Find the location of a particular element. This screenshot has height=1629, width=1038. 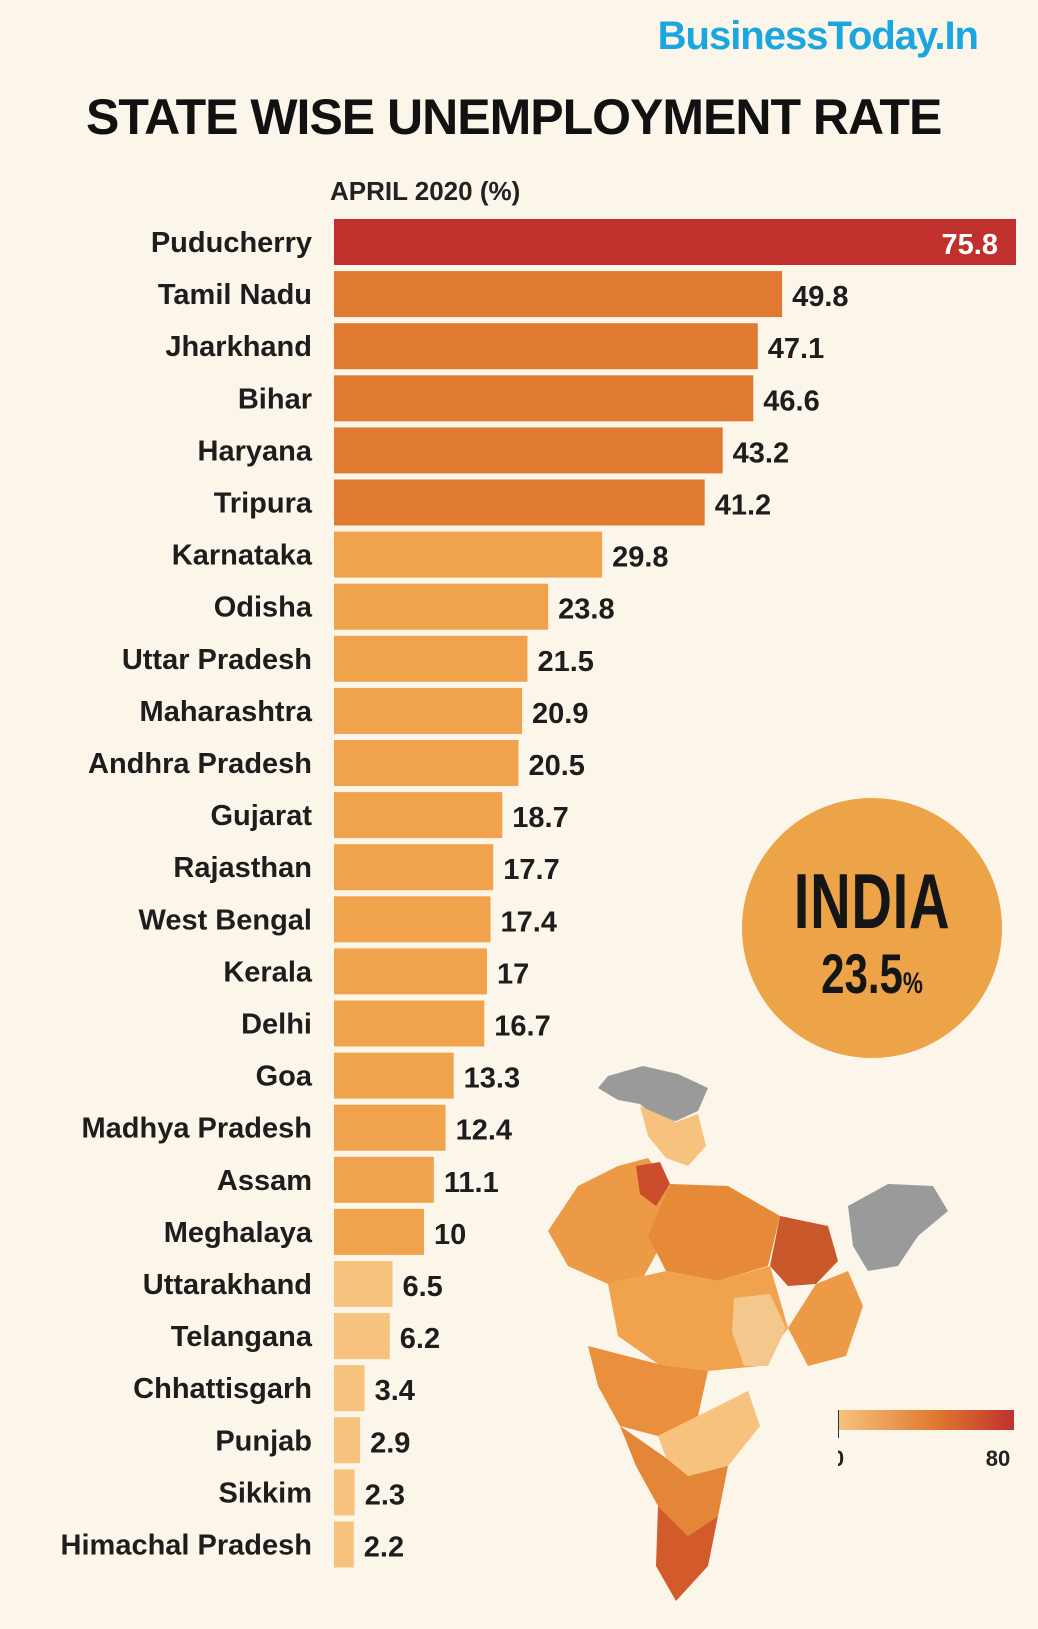

category-label: Andhra Pradesh is located at coordinates (200, 764).